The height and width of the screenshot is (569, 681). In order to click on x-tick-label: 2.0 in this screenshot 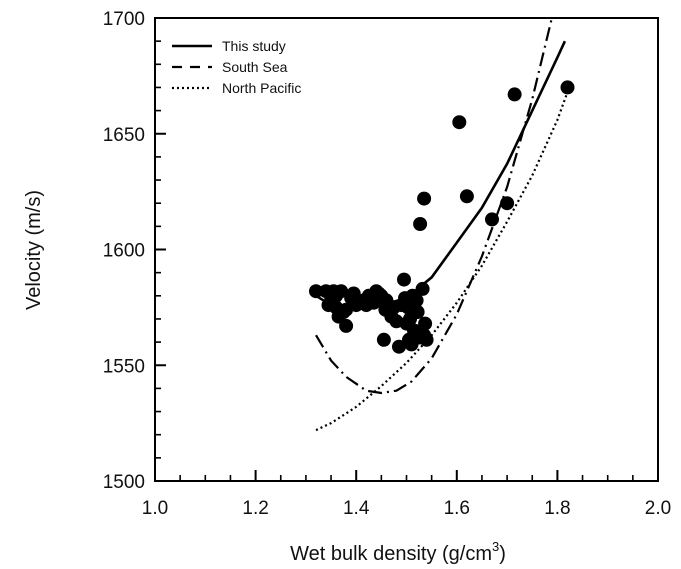, I will do `click(658, 508)`.